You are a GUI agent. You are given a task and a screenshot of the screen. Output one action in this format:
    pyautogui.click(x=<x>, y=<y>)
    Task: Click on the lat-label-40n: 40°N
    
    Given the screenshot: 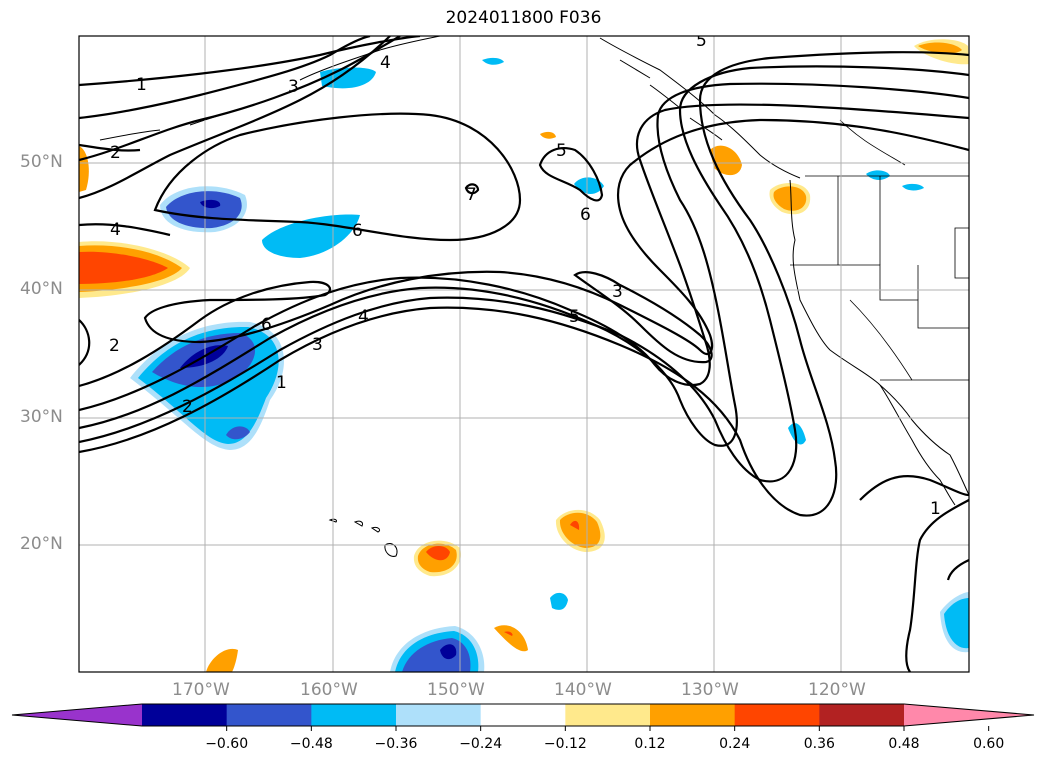 What is the action you would take?
    pyautogui.click(x=41, y=289)
    